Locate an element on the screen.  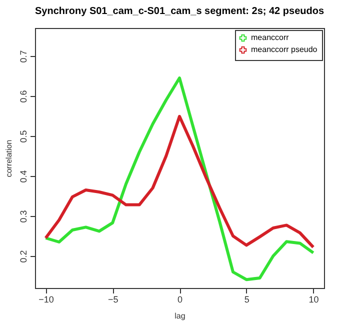
y-tick-label: 0.3 is located at coordinates (23, 216).